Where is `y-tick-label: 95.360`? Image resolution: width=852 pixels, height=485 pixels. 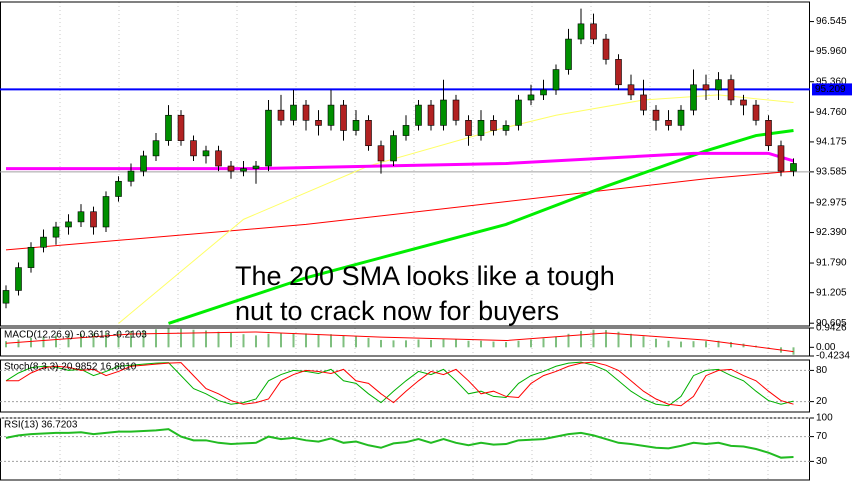 y-tick-label: 95.360 is located at coordinates (831, 81).